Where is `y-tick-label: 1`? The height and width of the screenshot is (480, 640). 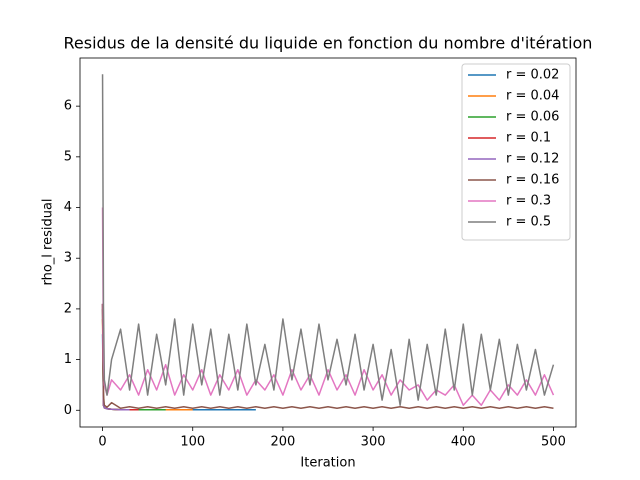
y-tick-label: 1 is located at coordinates (68, 359).